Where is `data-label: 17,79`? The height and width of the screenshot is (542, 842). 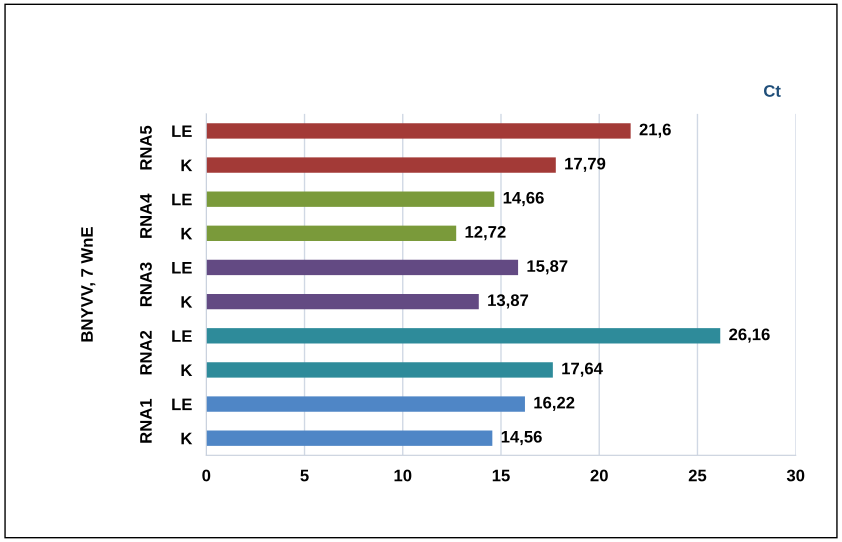
data-label: 17,79 is located at coordinates (585, 165).